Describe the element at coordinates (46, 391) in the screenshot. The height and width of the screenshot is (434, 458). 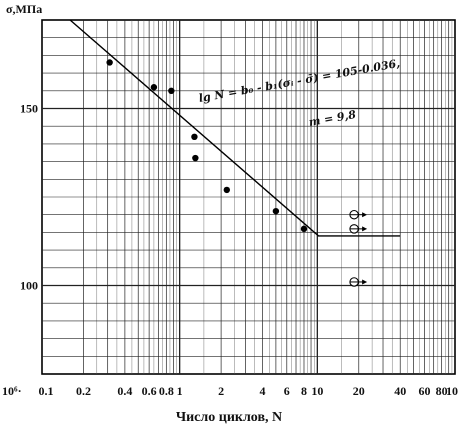
I see `x-tick-label: 0.1` at that location.